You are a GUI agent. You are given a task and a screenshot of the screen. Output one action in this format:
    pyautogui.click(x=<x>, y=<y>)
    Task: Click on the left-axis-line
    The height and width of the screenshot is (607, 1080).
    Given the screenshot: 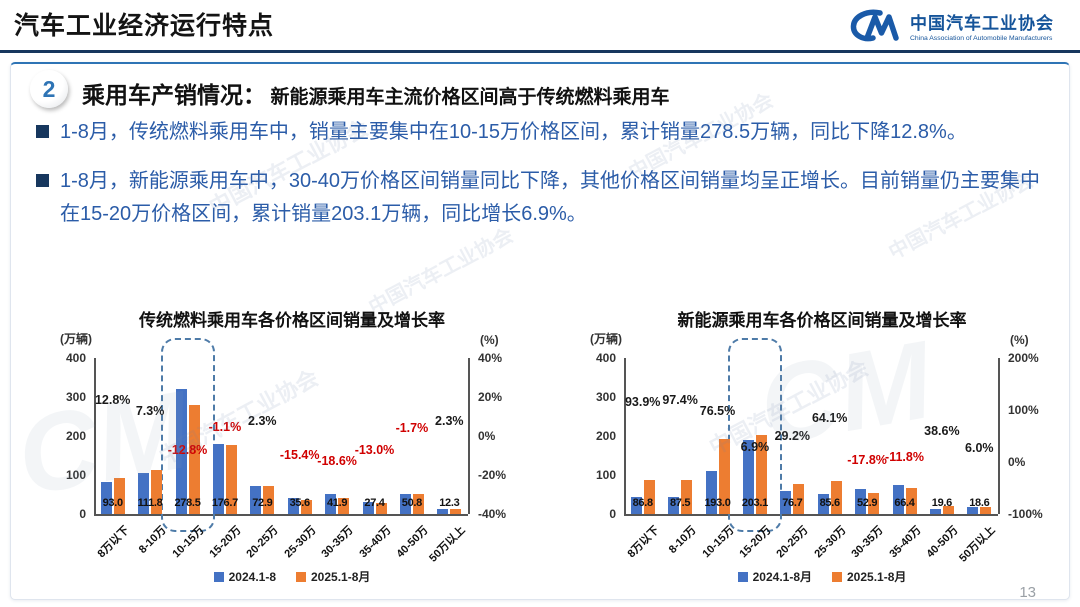 What is the action you would take?
    pyautogui.click(x=95, y=436)
    